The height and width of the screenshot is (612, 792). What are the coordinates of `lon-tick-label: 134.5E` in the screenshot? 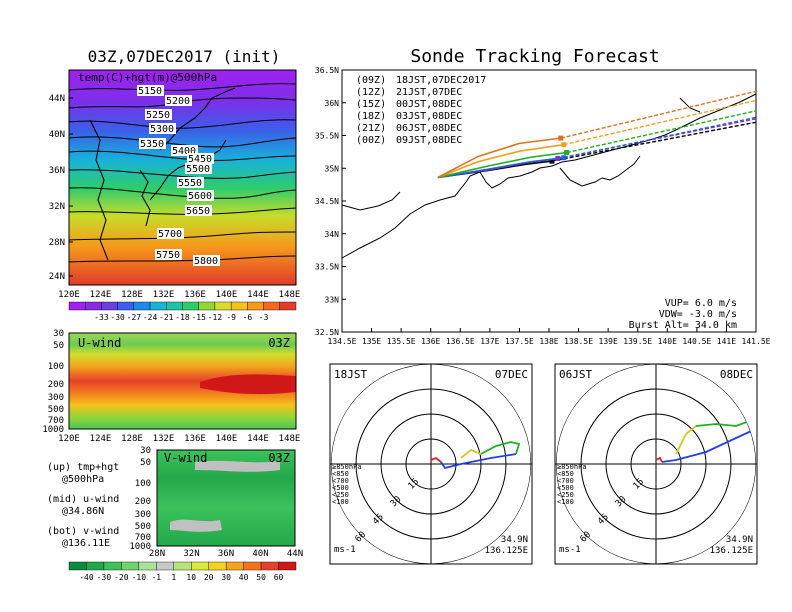 It's located at (342, 341).